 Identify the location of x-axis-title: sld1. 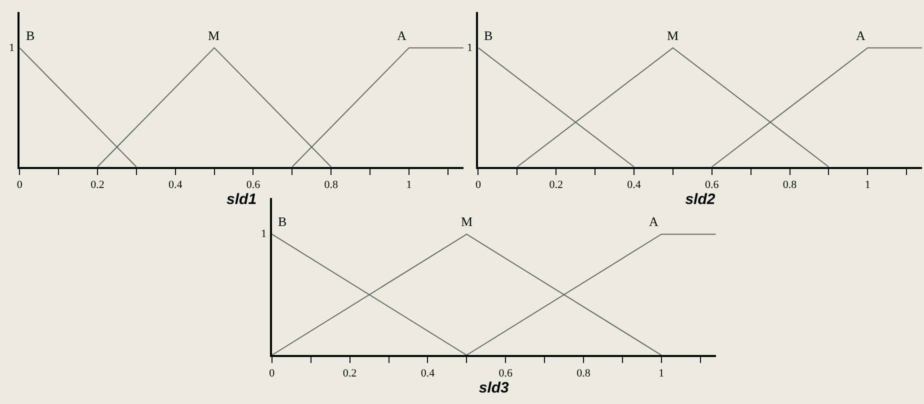
(241, 199).